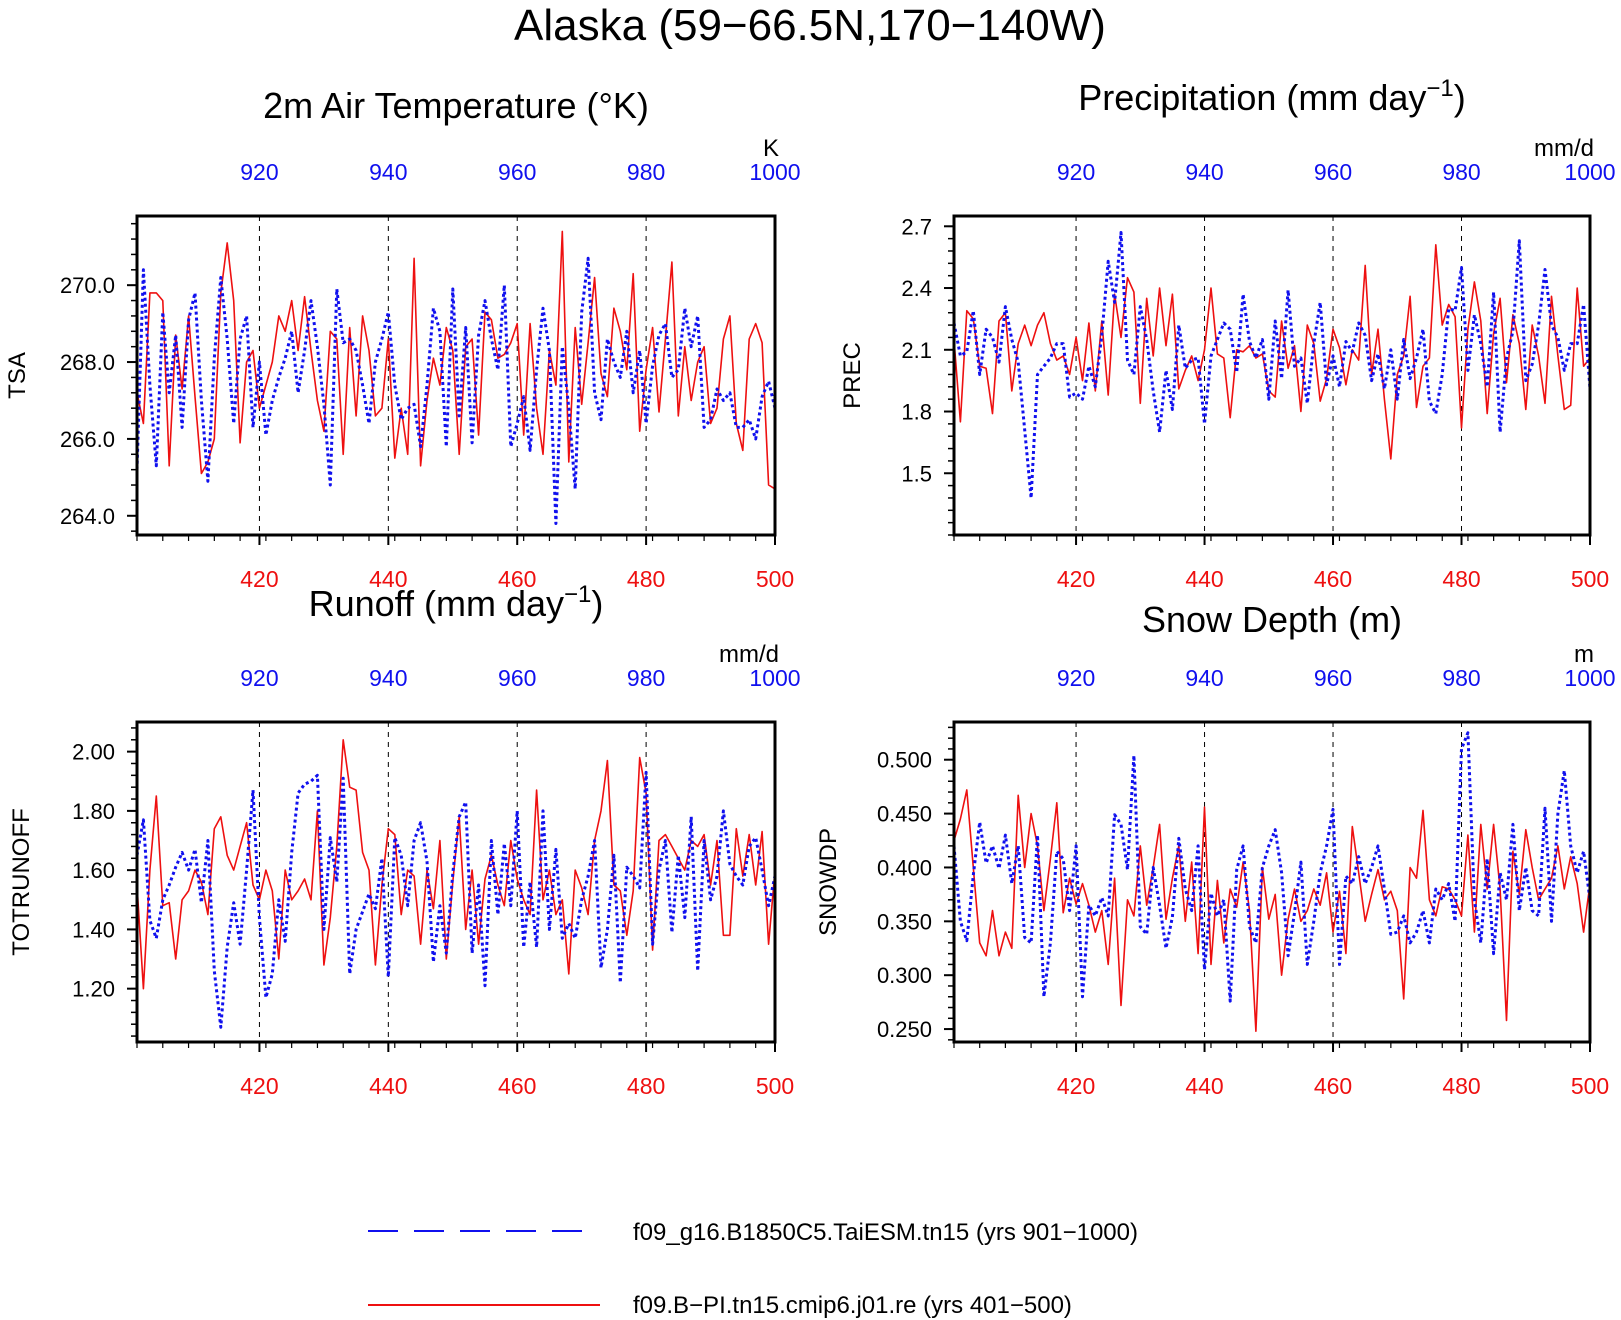  I want to click on y-axis-label: TOTRUNOFF, so click(21, 882).